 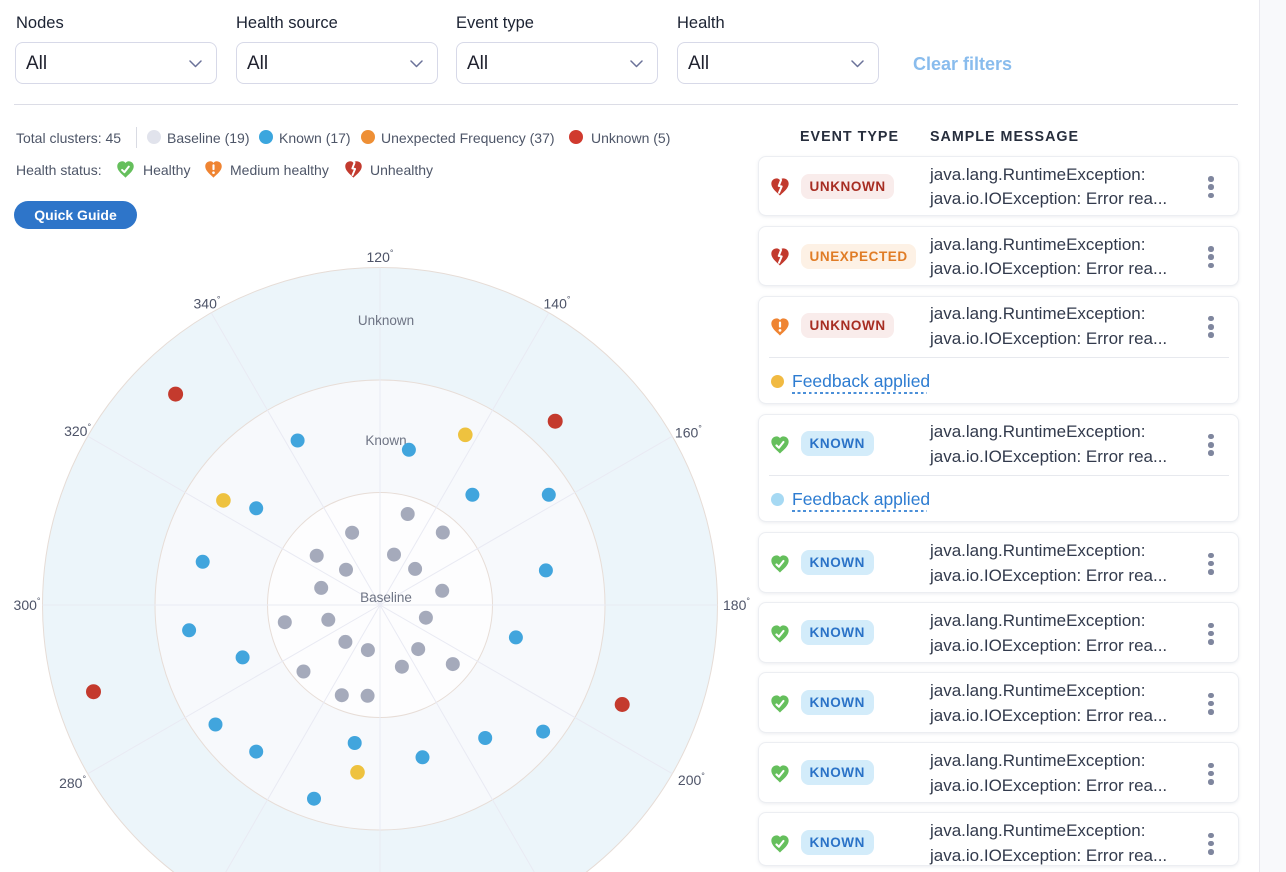 I want to click on svg-text: 300°, so click(x=27, y=604).